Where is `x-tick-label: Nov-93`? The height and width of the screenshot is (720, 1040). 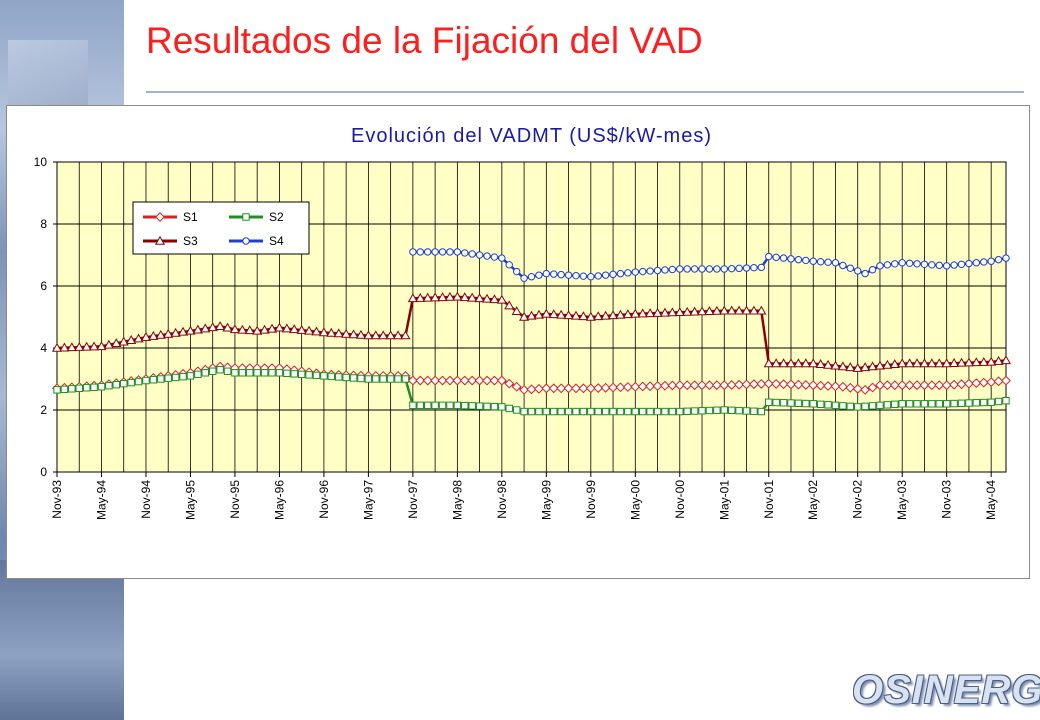
x-tick-label: Nov-93 is located at coordinates (57, 499).